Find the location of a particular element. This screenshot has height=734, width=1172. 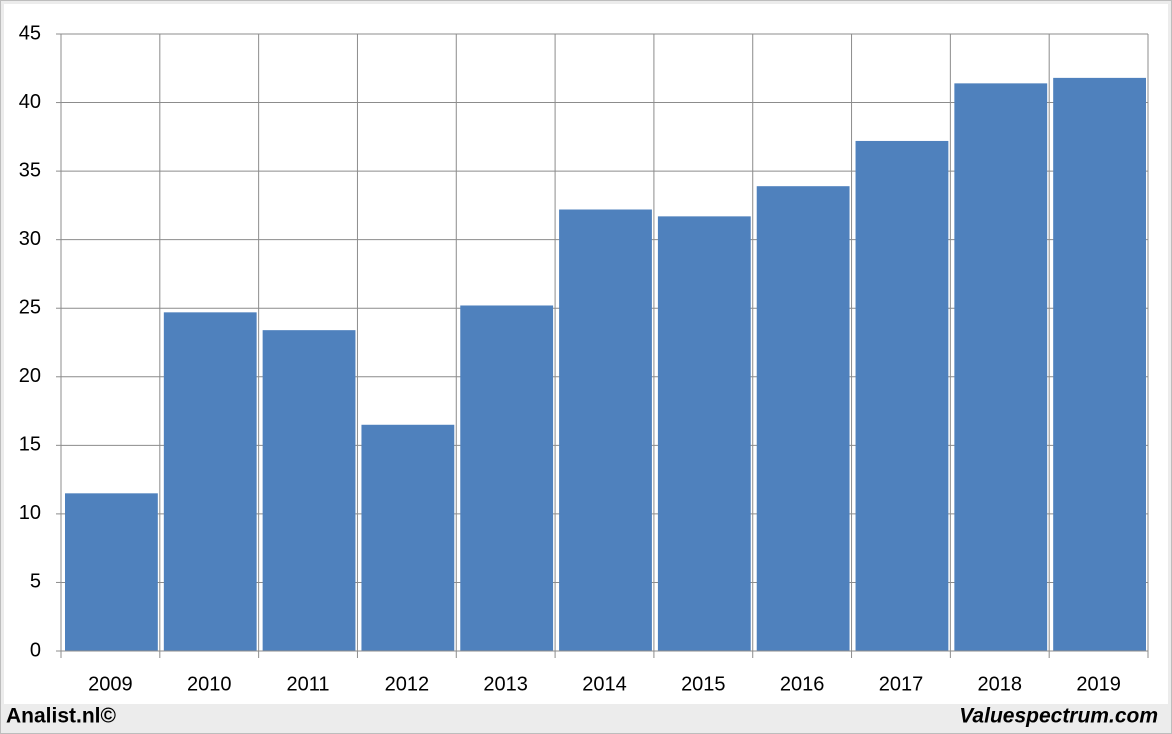

y-tick-label: 25 is located at coordinates (30, 308).